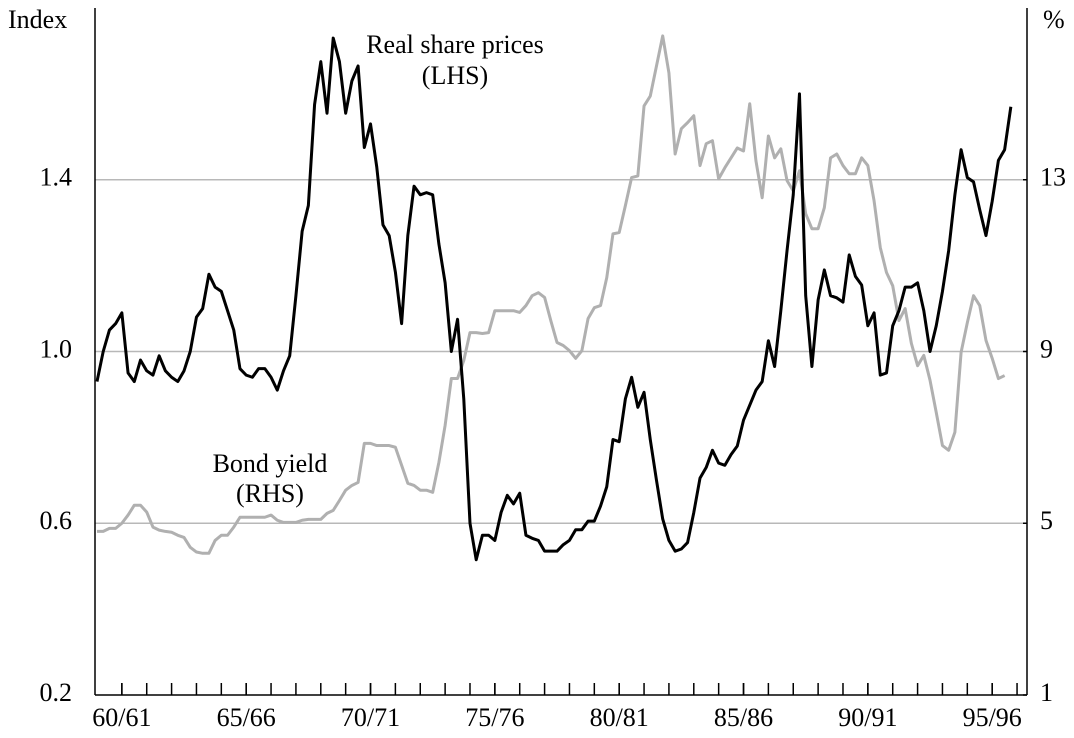  Describe the element at coordinates (992, 717) in the screenshot. I see `x-tick-label: 95/96` at that location.